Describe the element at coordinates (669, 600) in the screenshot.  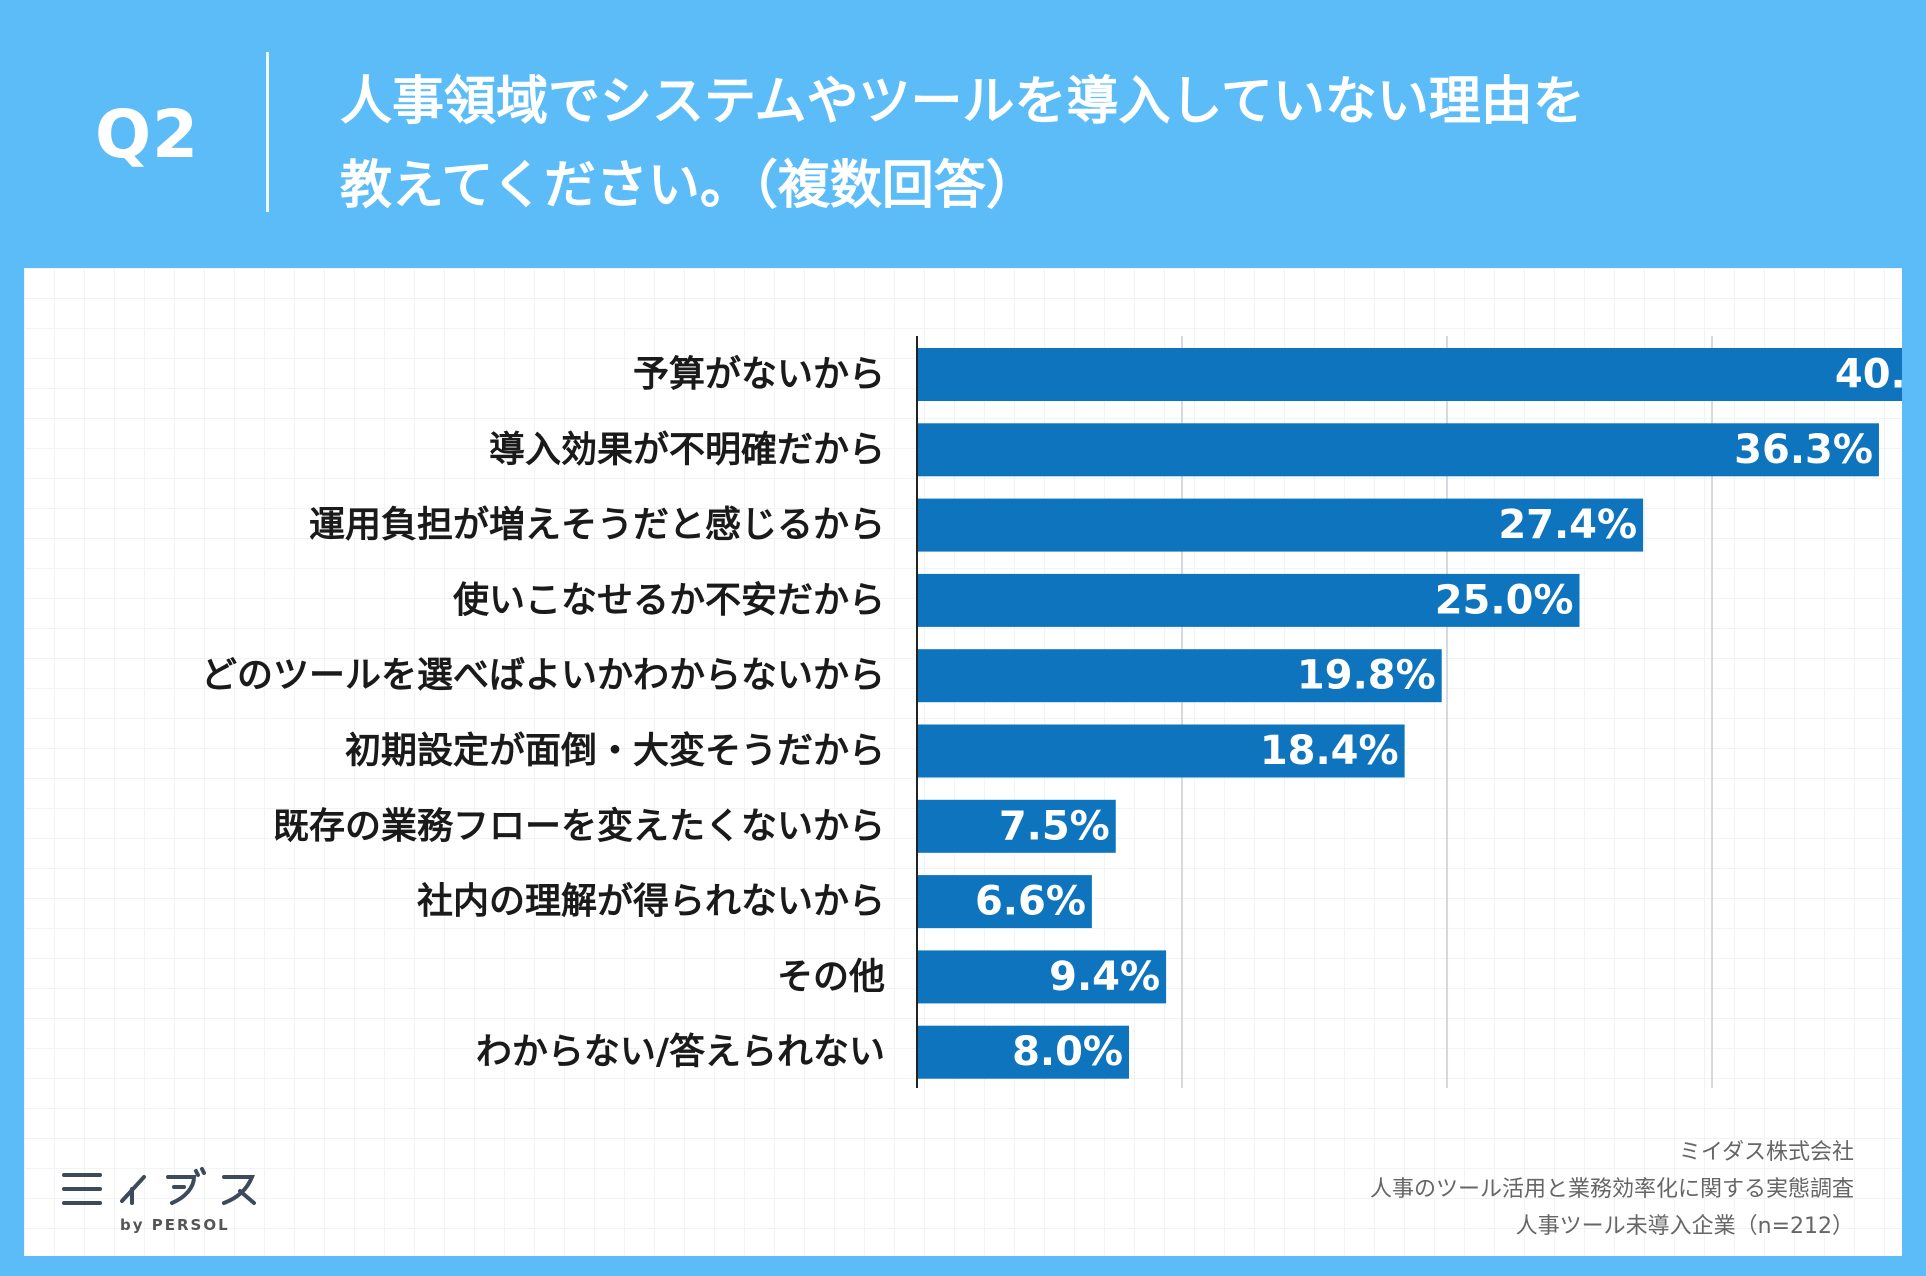
I see `category-label-4: 使いこなせるか不安だから` at that location.